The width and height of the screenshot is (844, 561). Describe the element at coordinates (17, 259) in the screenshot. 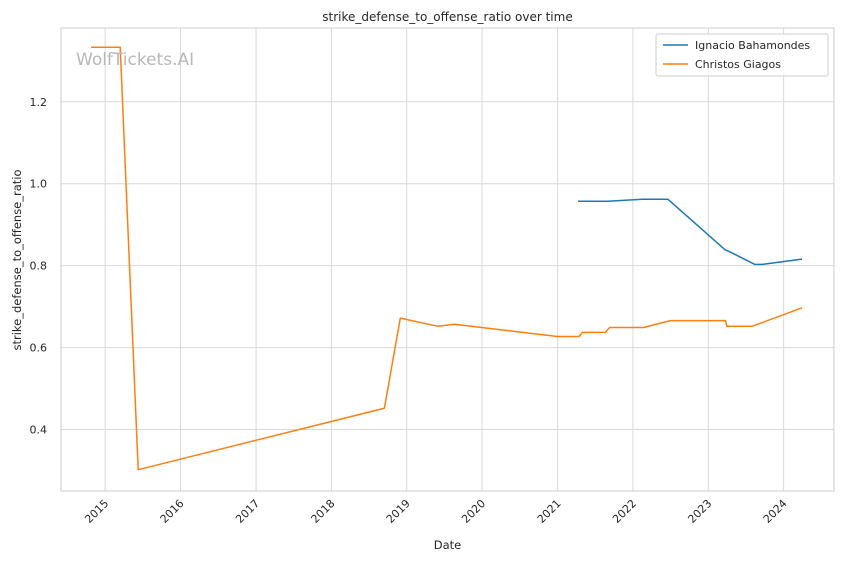

I see `y-axis-label: strike_defense_to_offense_ratio` at that location.